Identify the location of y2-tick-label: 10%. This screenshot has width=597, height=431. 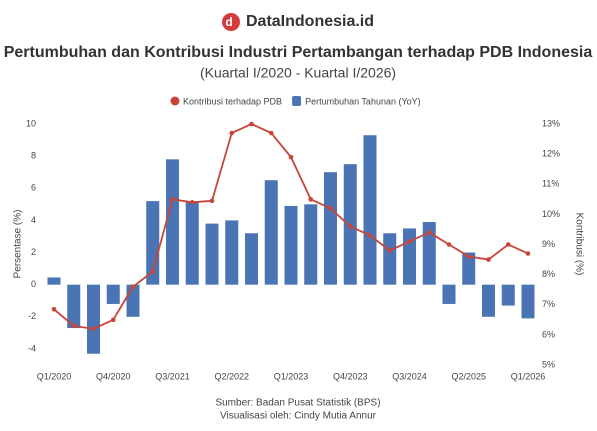
(551, 214).